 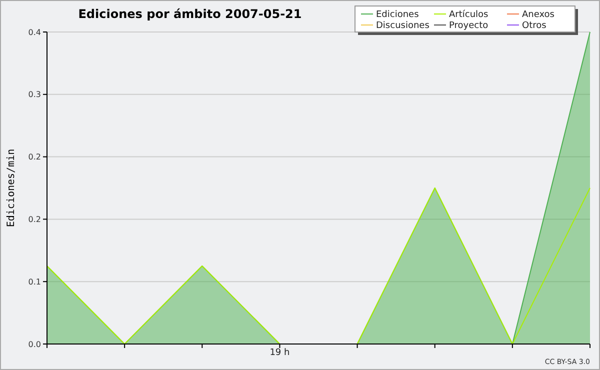 I want to click on y-tick-label: 0.3, so click(x=34, y=95).